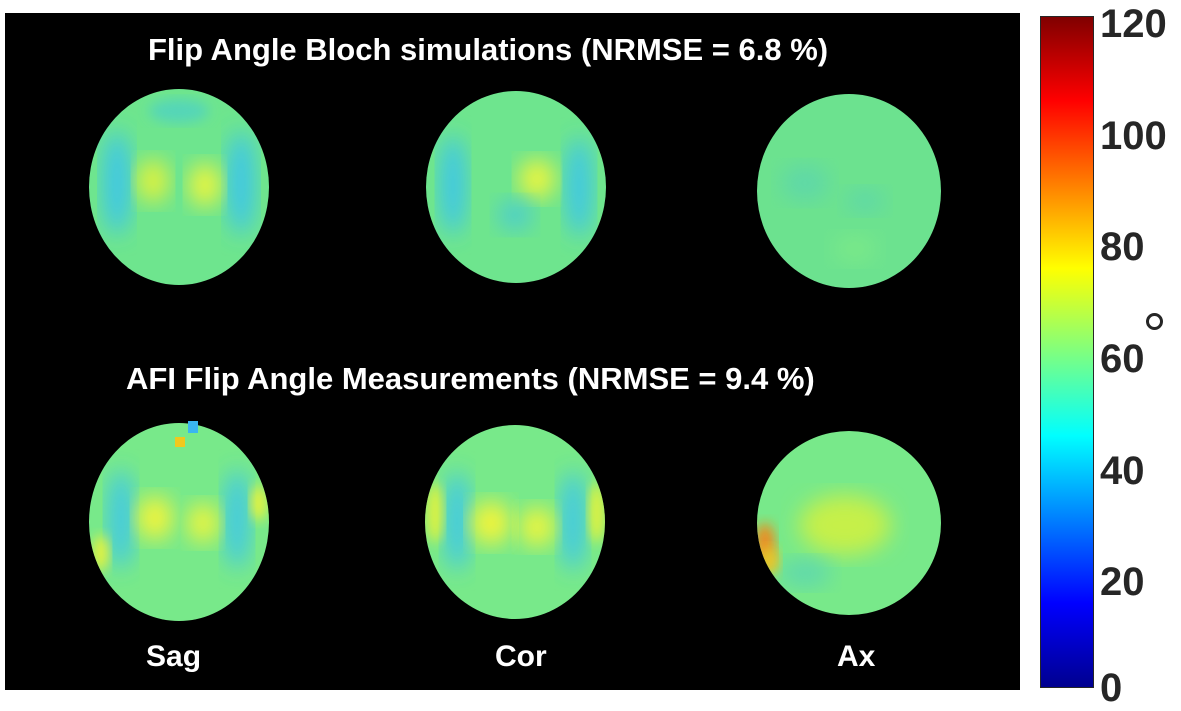  I want to click on colorbar-tick-80: 80, so click(1122, 247).